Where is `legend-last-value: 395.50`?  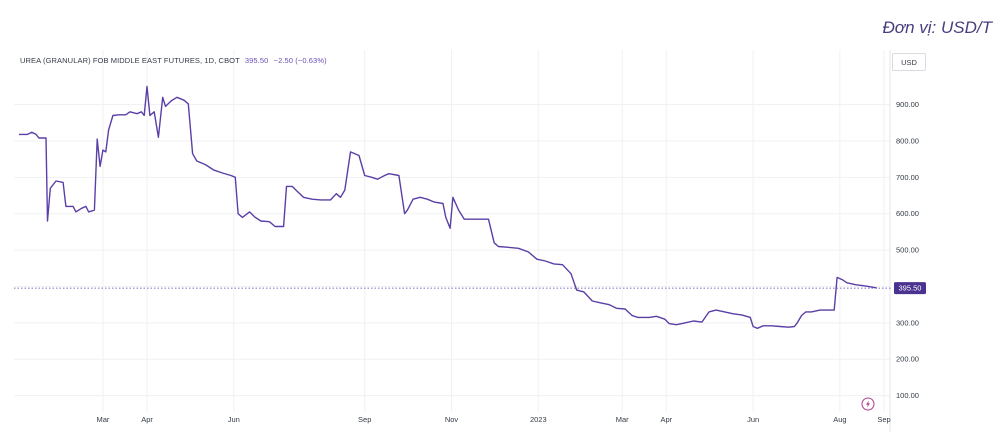
legend-last-value: 395.50 is located at coordinates (256, 60).